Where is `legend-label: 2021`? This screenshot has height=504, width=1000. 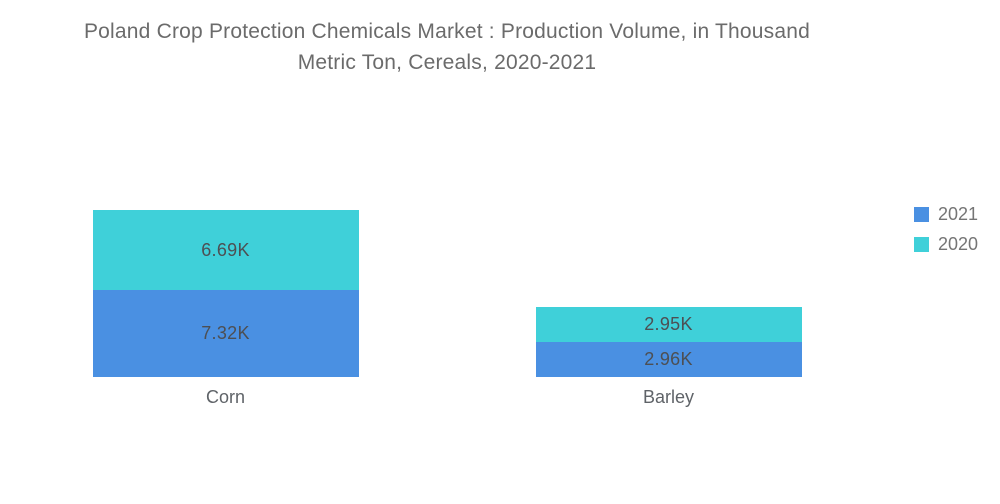
legend-label: 2021 is located at coordinates (957, 214).